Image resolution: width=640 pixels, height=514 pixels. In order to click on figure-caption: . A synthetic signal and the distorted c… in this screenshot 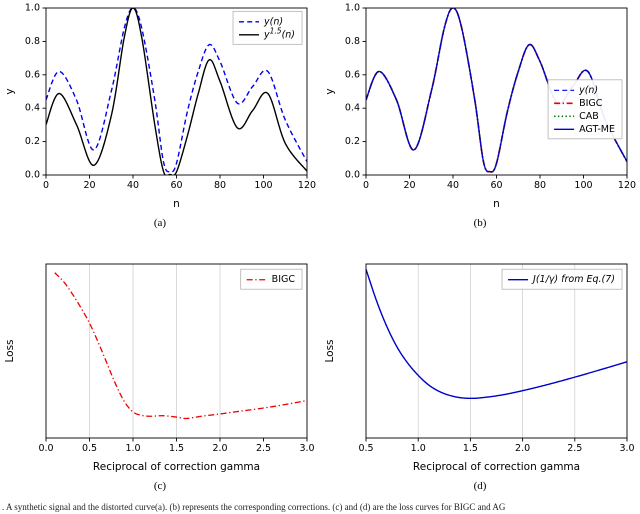, I will do `click(254, 507)`.